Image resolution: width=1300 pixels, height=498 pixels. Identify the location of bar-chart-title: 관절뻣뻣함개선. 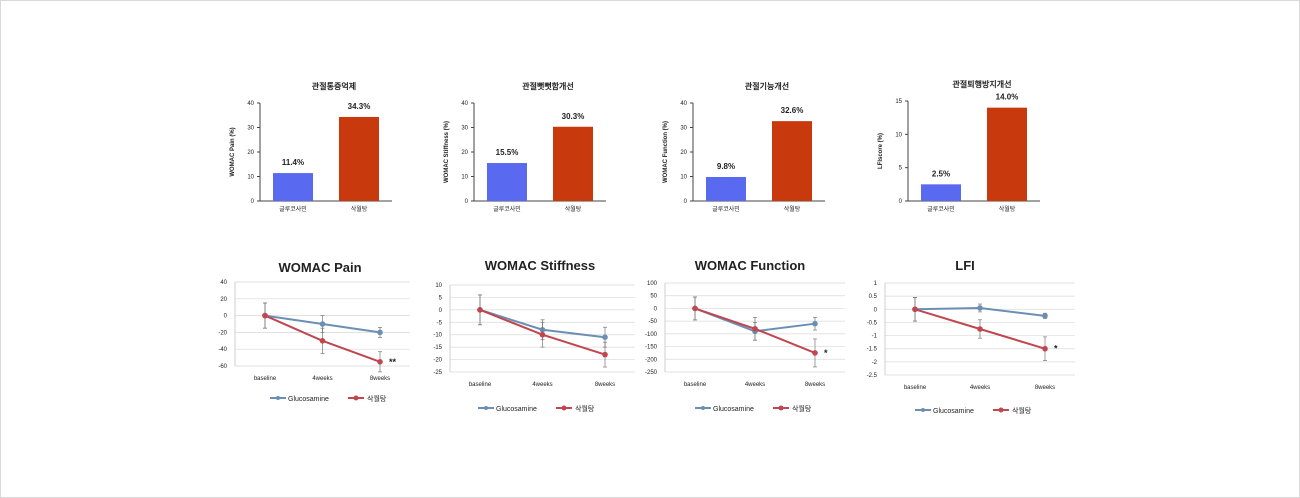
(548, 86).